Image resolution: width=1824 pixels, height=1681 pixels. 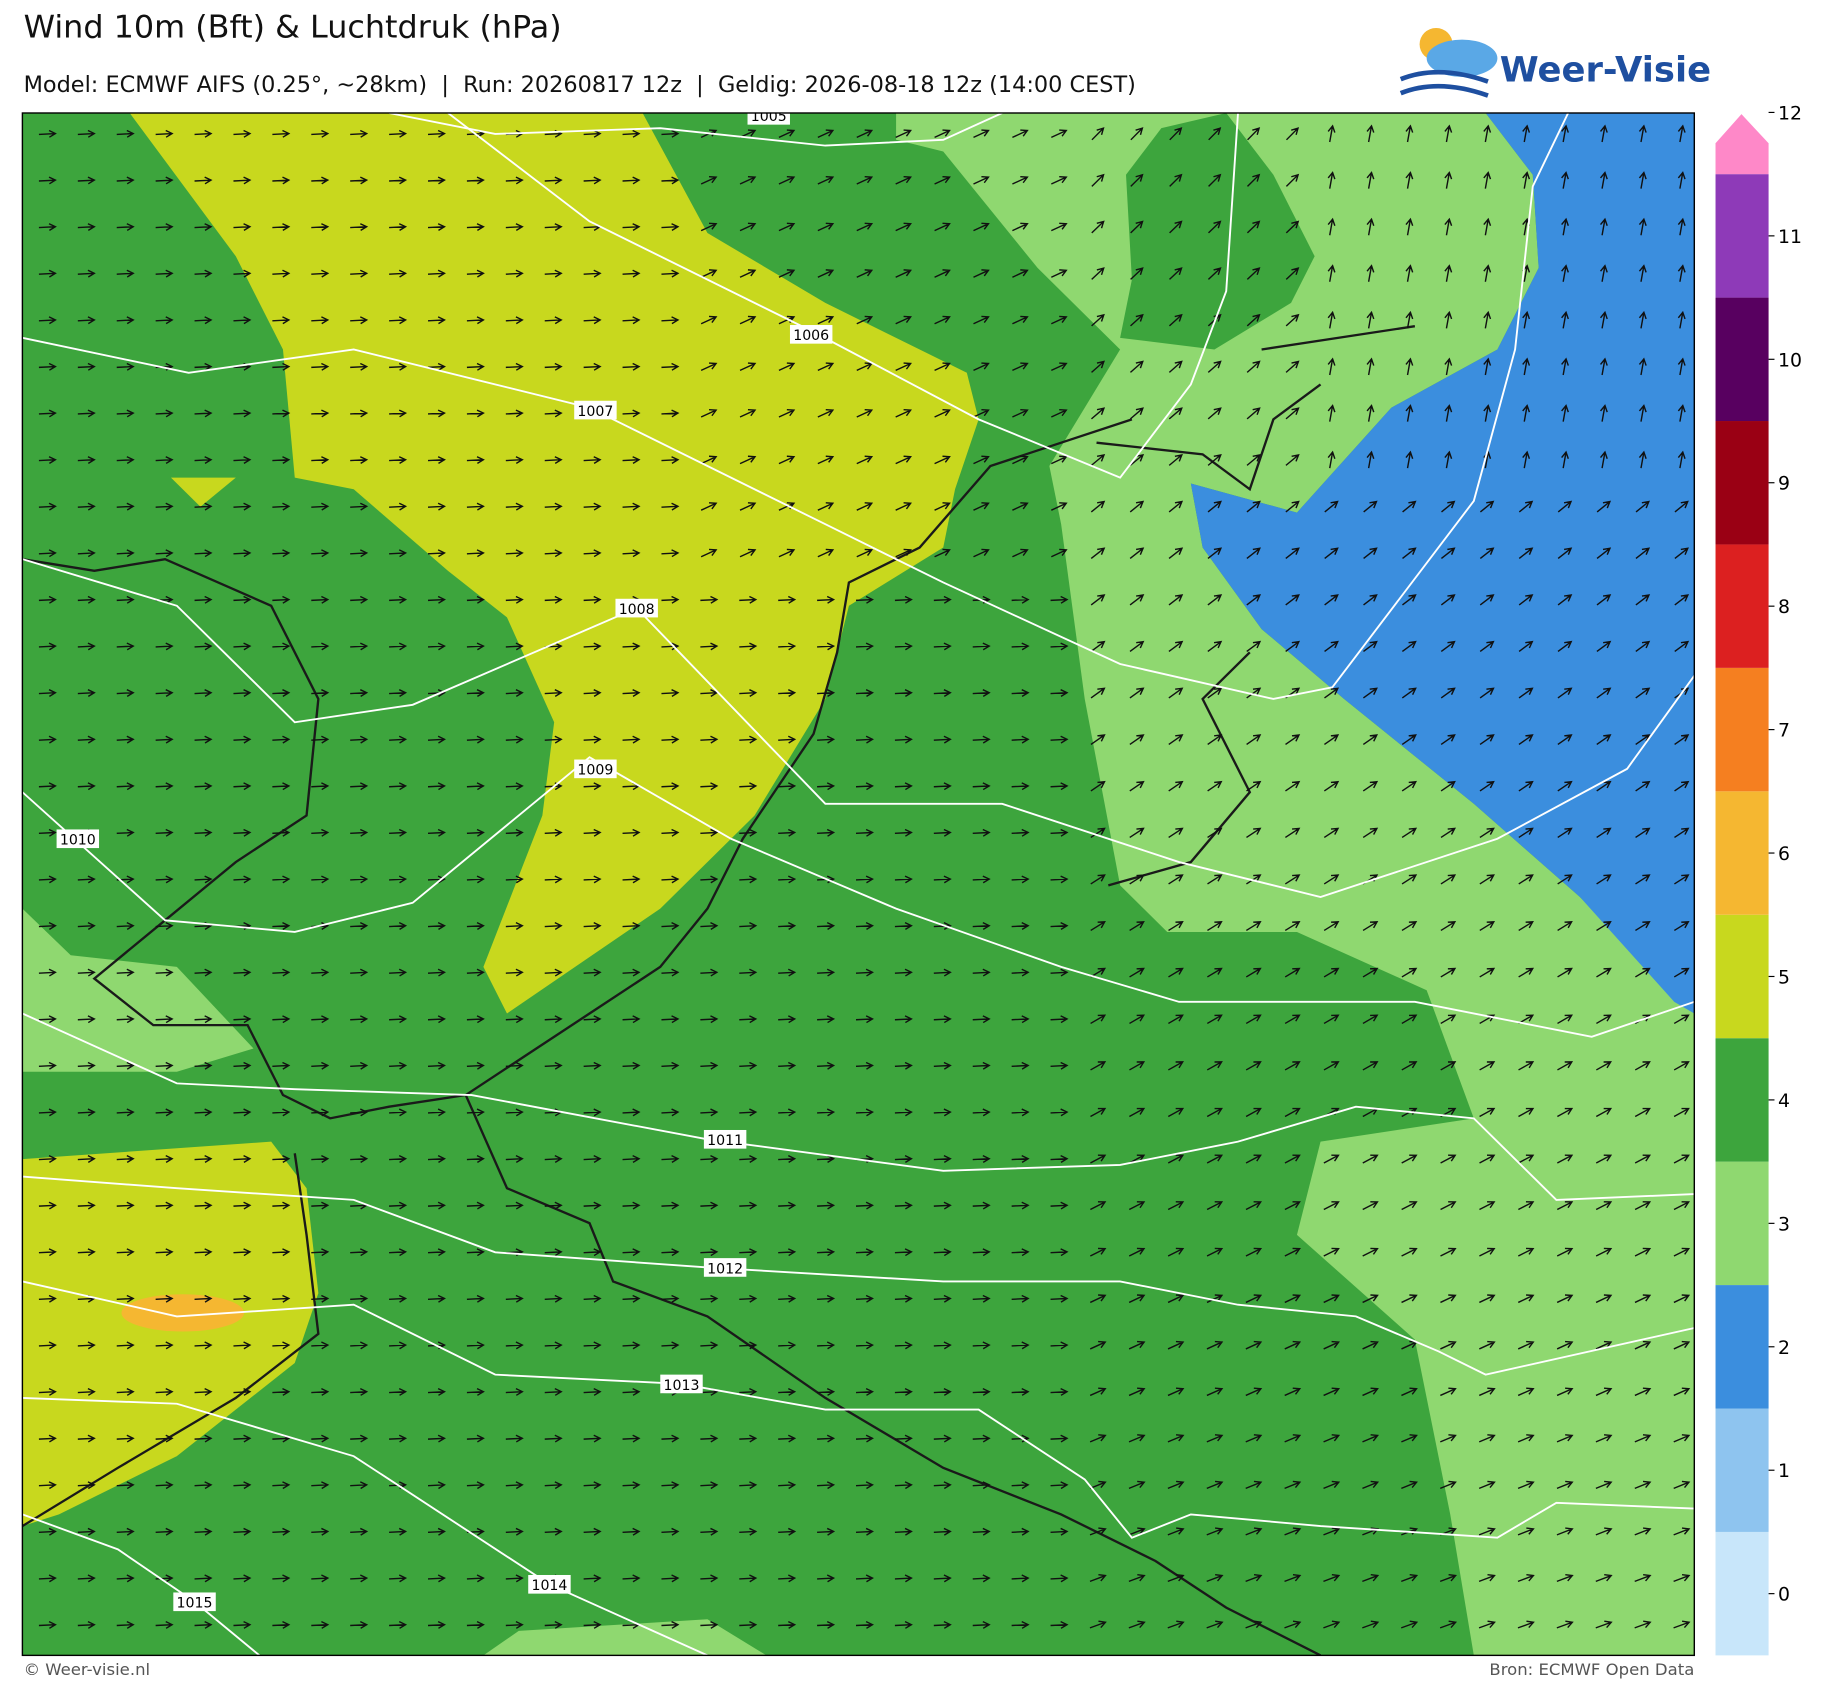 I want to click on isobar-label: 1007, so click(x=595, y=412).